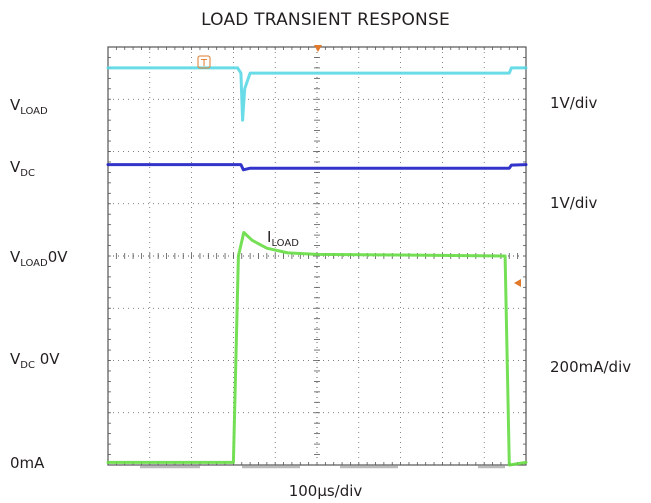  Describe the element at coordinates (47, 359) in the screenshot. I see `vdc-zero-suffix: 0V` at that location.